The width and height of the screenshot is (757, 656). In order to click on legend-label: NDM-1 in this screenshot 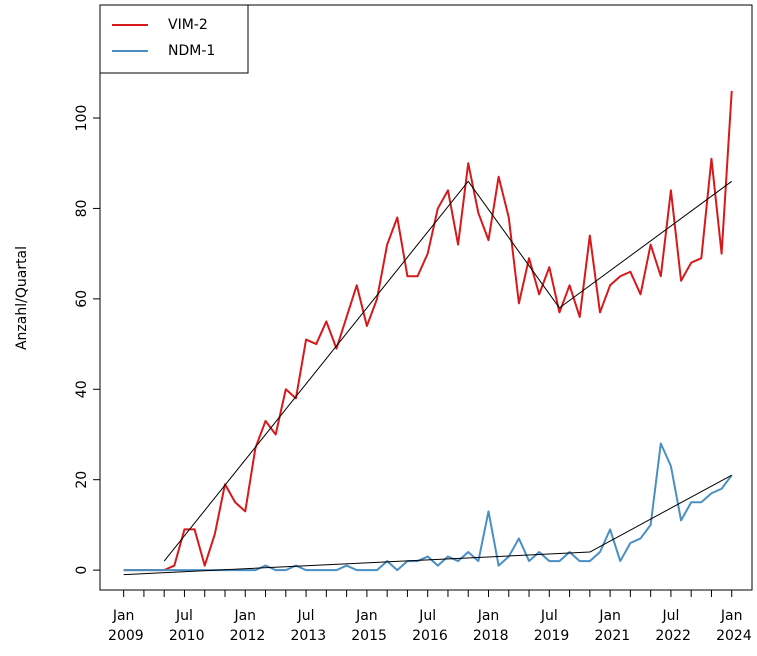, I will do `click(191, 51)`.